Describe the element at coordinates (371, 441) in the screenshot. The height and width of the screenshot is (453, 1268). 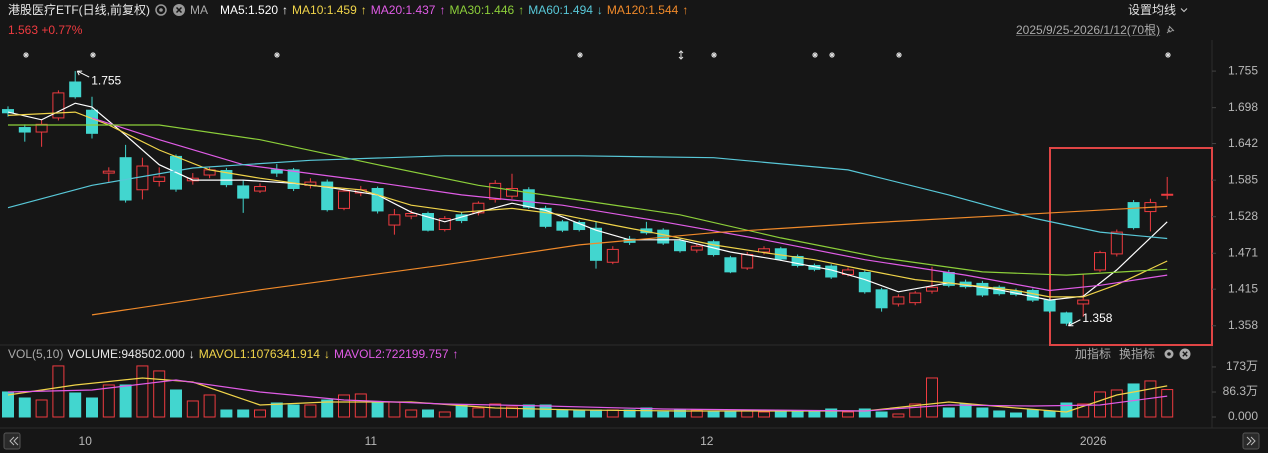
I see `x-tick-label: 11` at that location.